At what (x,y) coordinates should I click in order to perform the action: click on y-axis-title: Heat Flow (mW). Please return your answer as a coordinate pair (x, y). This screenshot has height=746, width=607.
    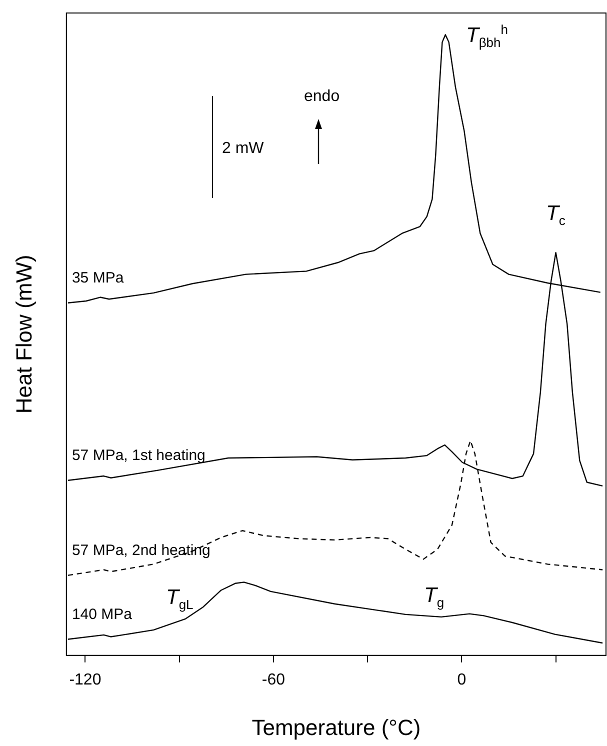
    Looking at the image, I should click on (23, 334).